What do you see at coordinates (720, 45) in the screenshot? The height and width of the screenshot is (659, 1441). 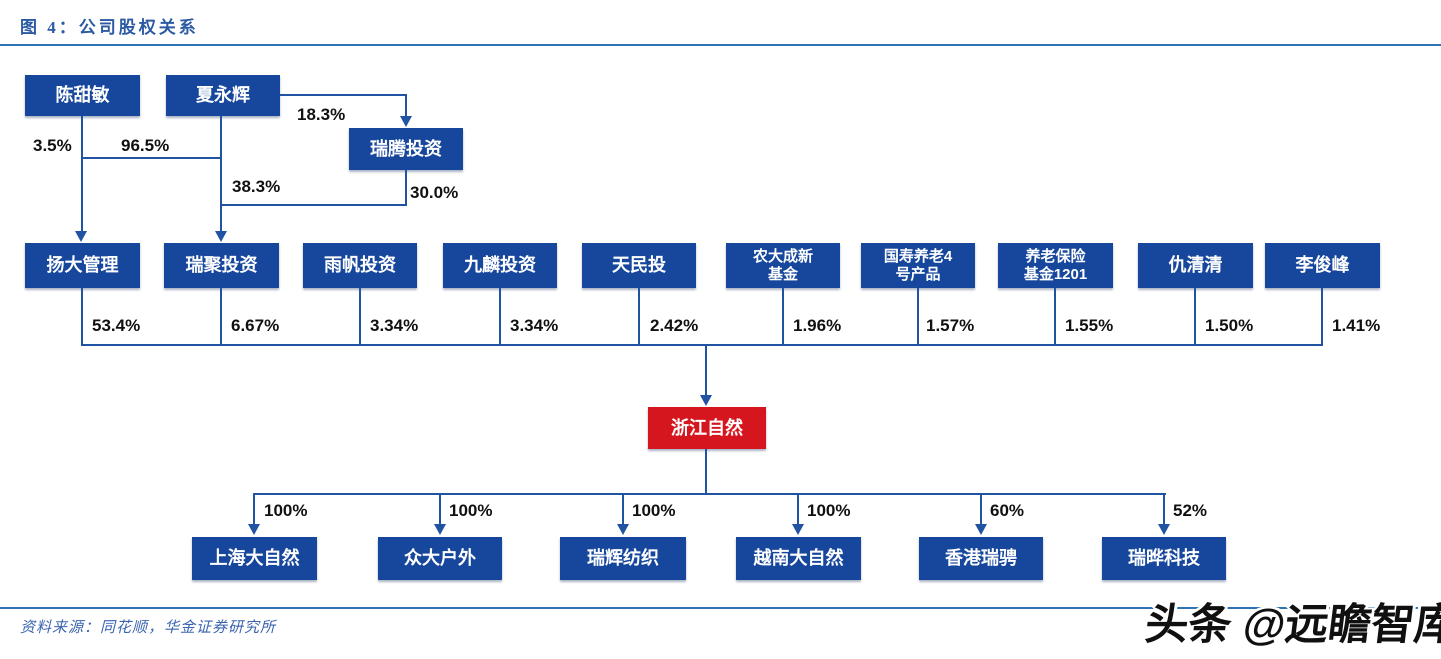 I see `title-rule` at bounding box center [720, 45].